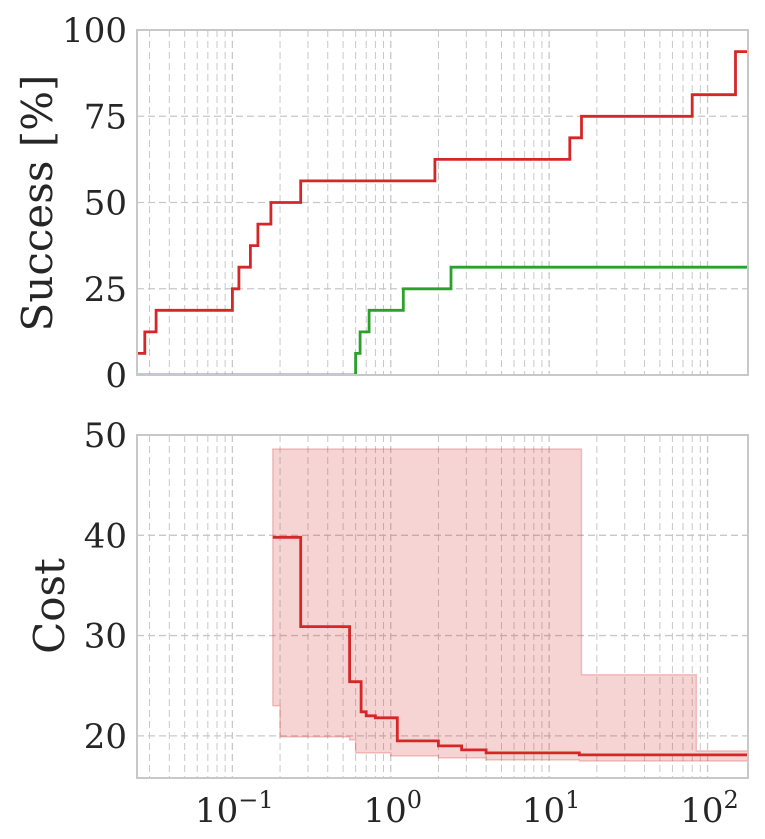 Image resolution: width=765 pixels, height=839 pixels. What do you see at coordinates (105, 536) in the screenshot?
I see `cost-y-tick-label: 40` at bounding box center [105, 536].